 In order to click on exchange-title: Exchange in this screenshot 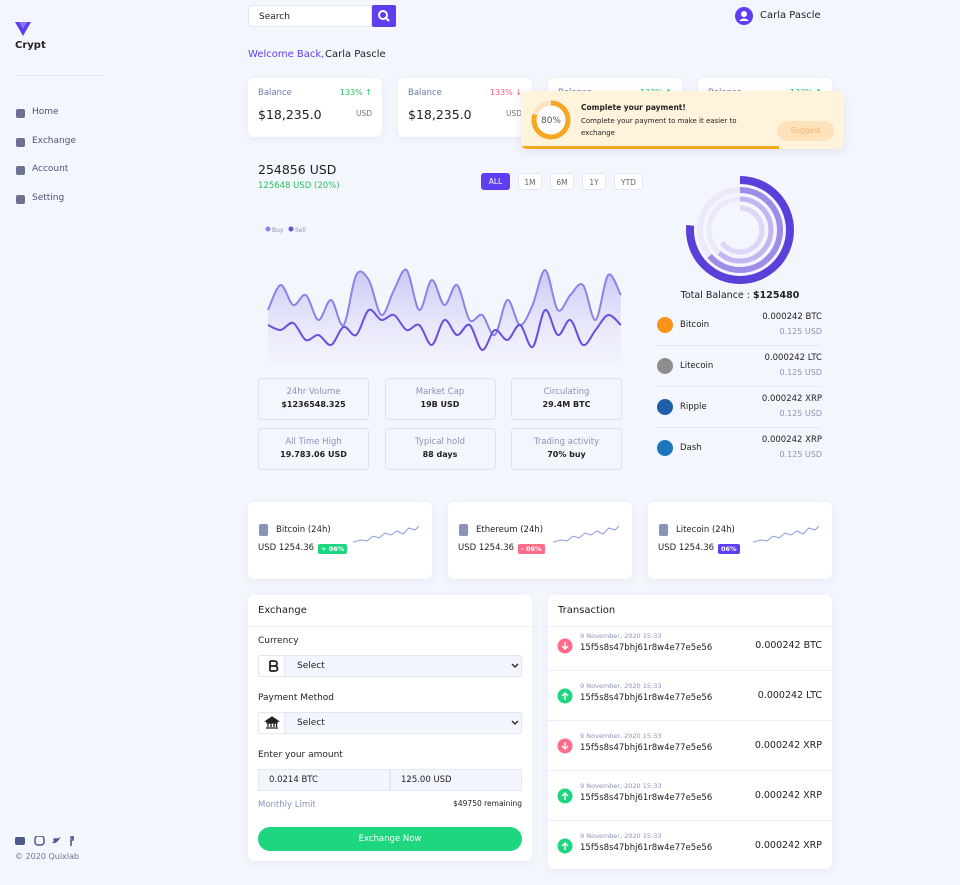, I will do `click(282, 610)`.